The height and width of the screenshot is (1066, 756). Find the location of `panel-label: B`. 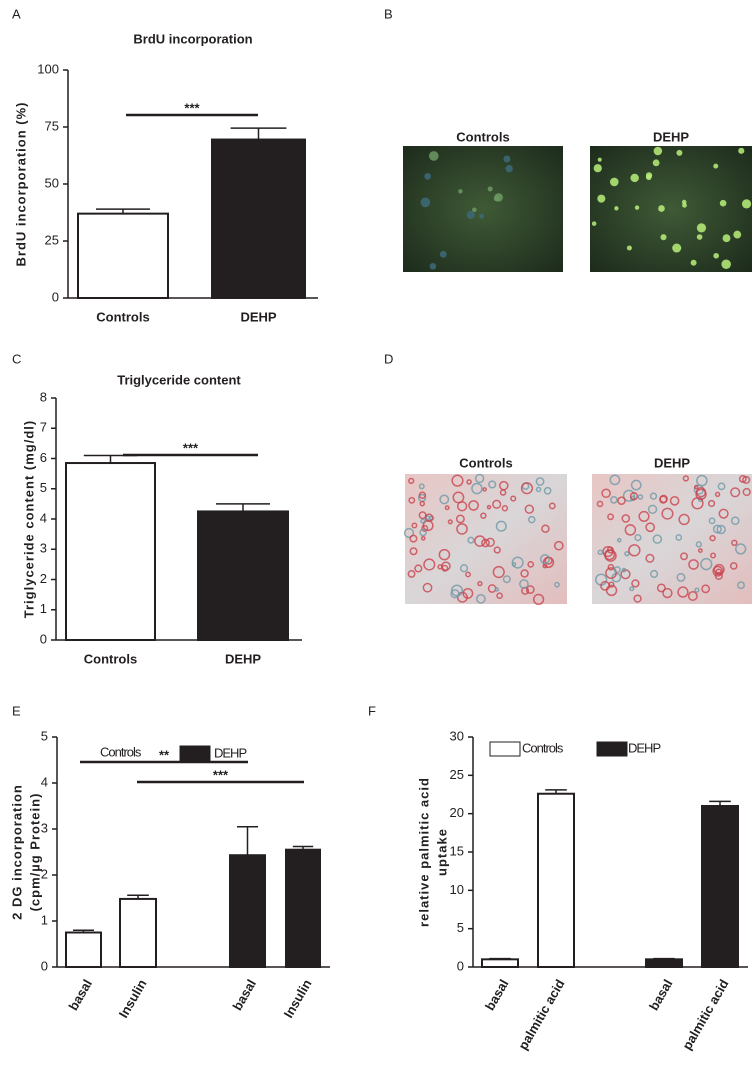

panel-label: B is located at coordinates (388, 13).